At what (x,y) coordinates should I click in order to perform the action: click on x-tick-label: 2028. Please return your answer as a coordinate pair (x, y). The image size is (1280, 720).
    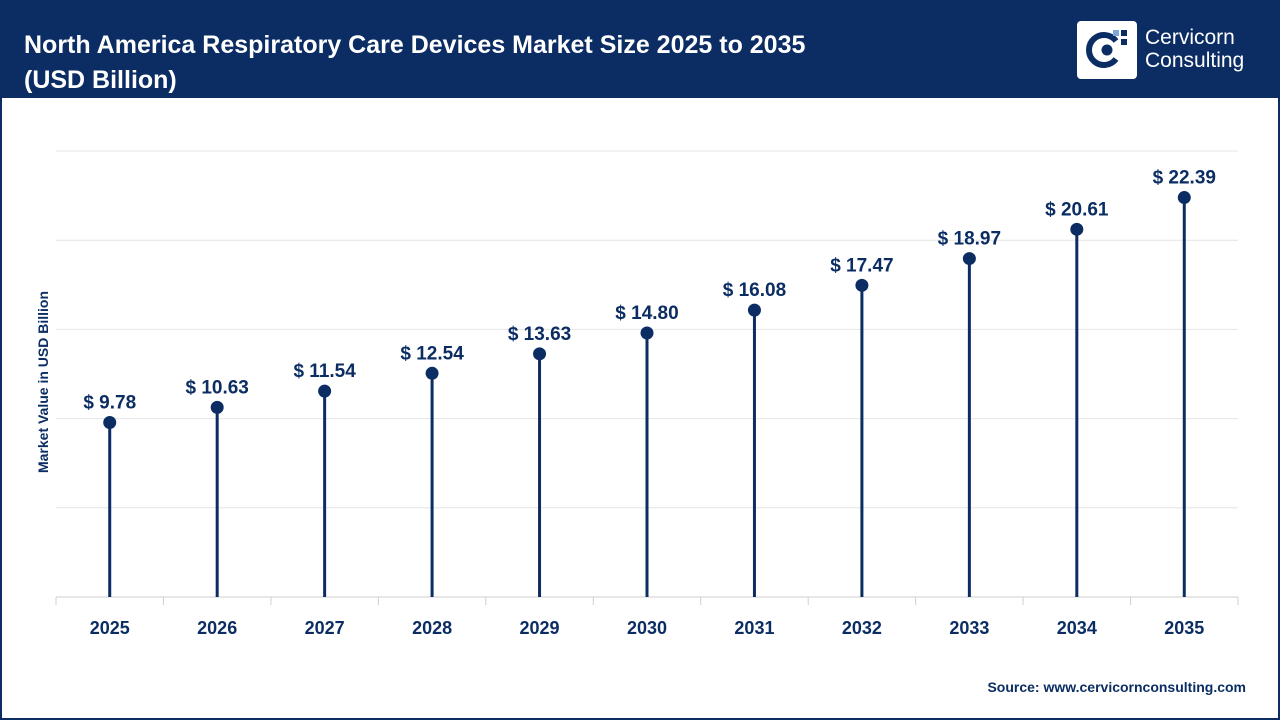
    Looking at the image, I should click on (432, 628).